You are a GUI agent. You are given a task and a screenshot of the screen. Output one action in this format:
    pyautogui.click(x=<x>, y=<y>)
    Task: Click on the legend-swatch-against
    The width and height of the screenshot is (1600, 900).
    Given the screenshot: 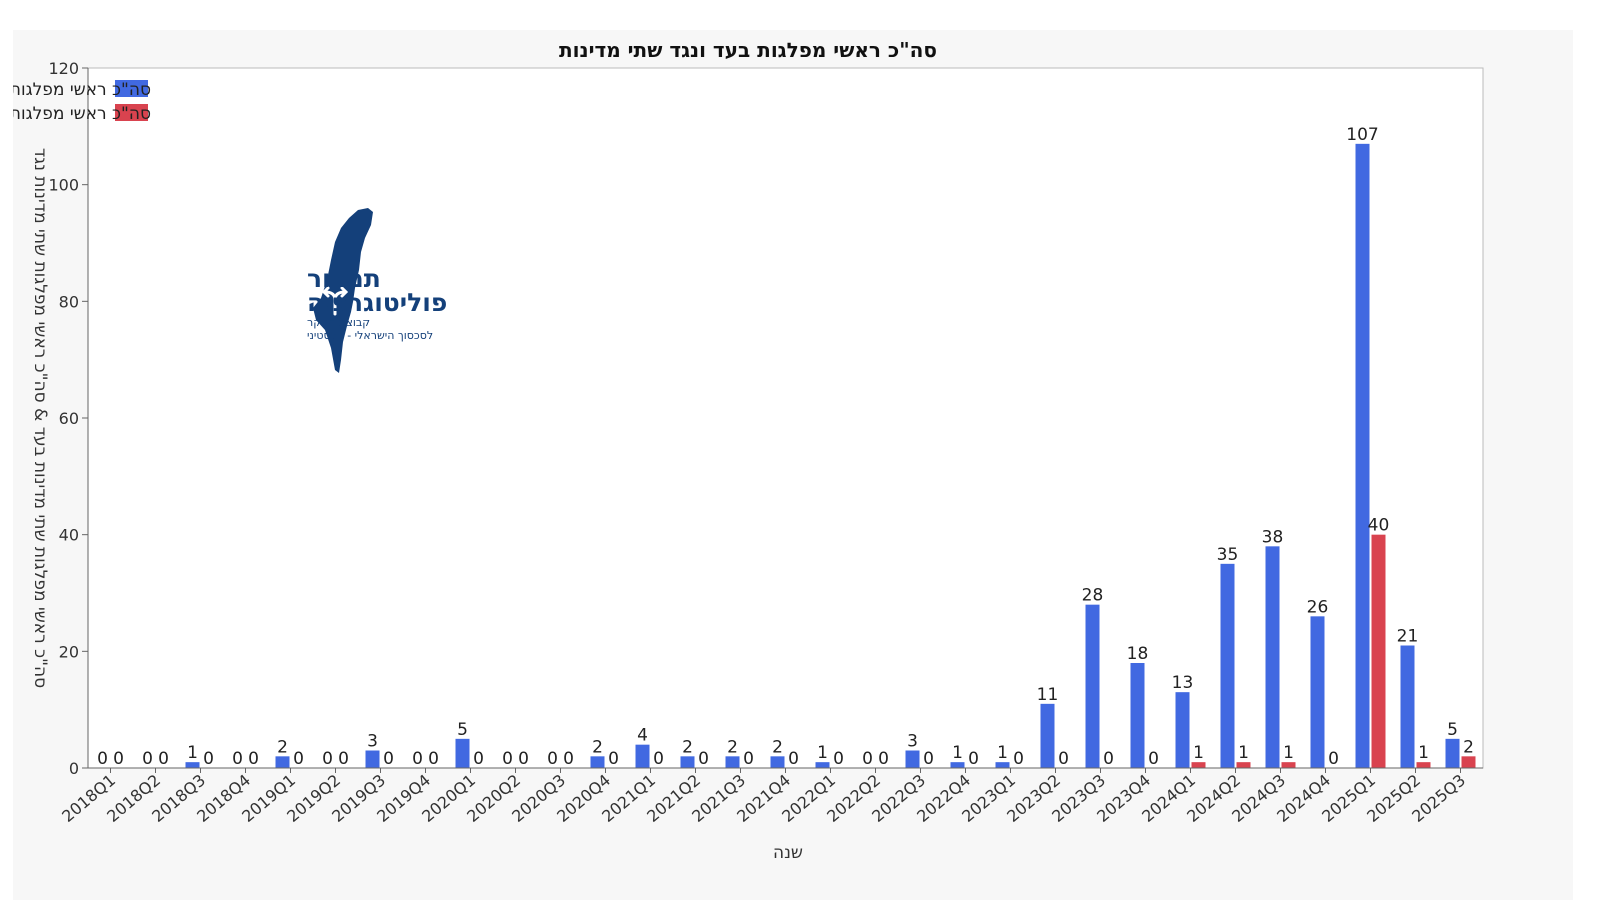 What is the action you would take?
    pyautogui.click(x=131, y=112)
    